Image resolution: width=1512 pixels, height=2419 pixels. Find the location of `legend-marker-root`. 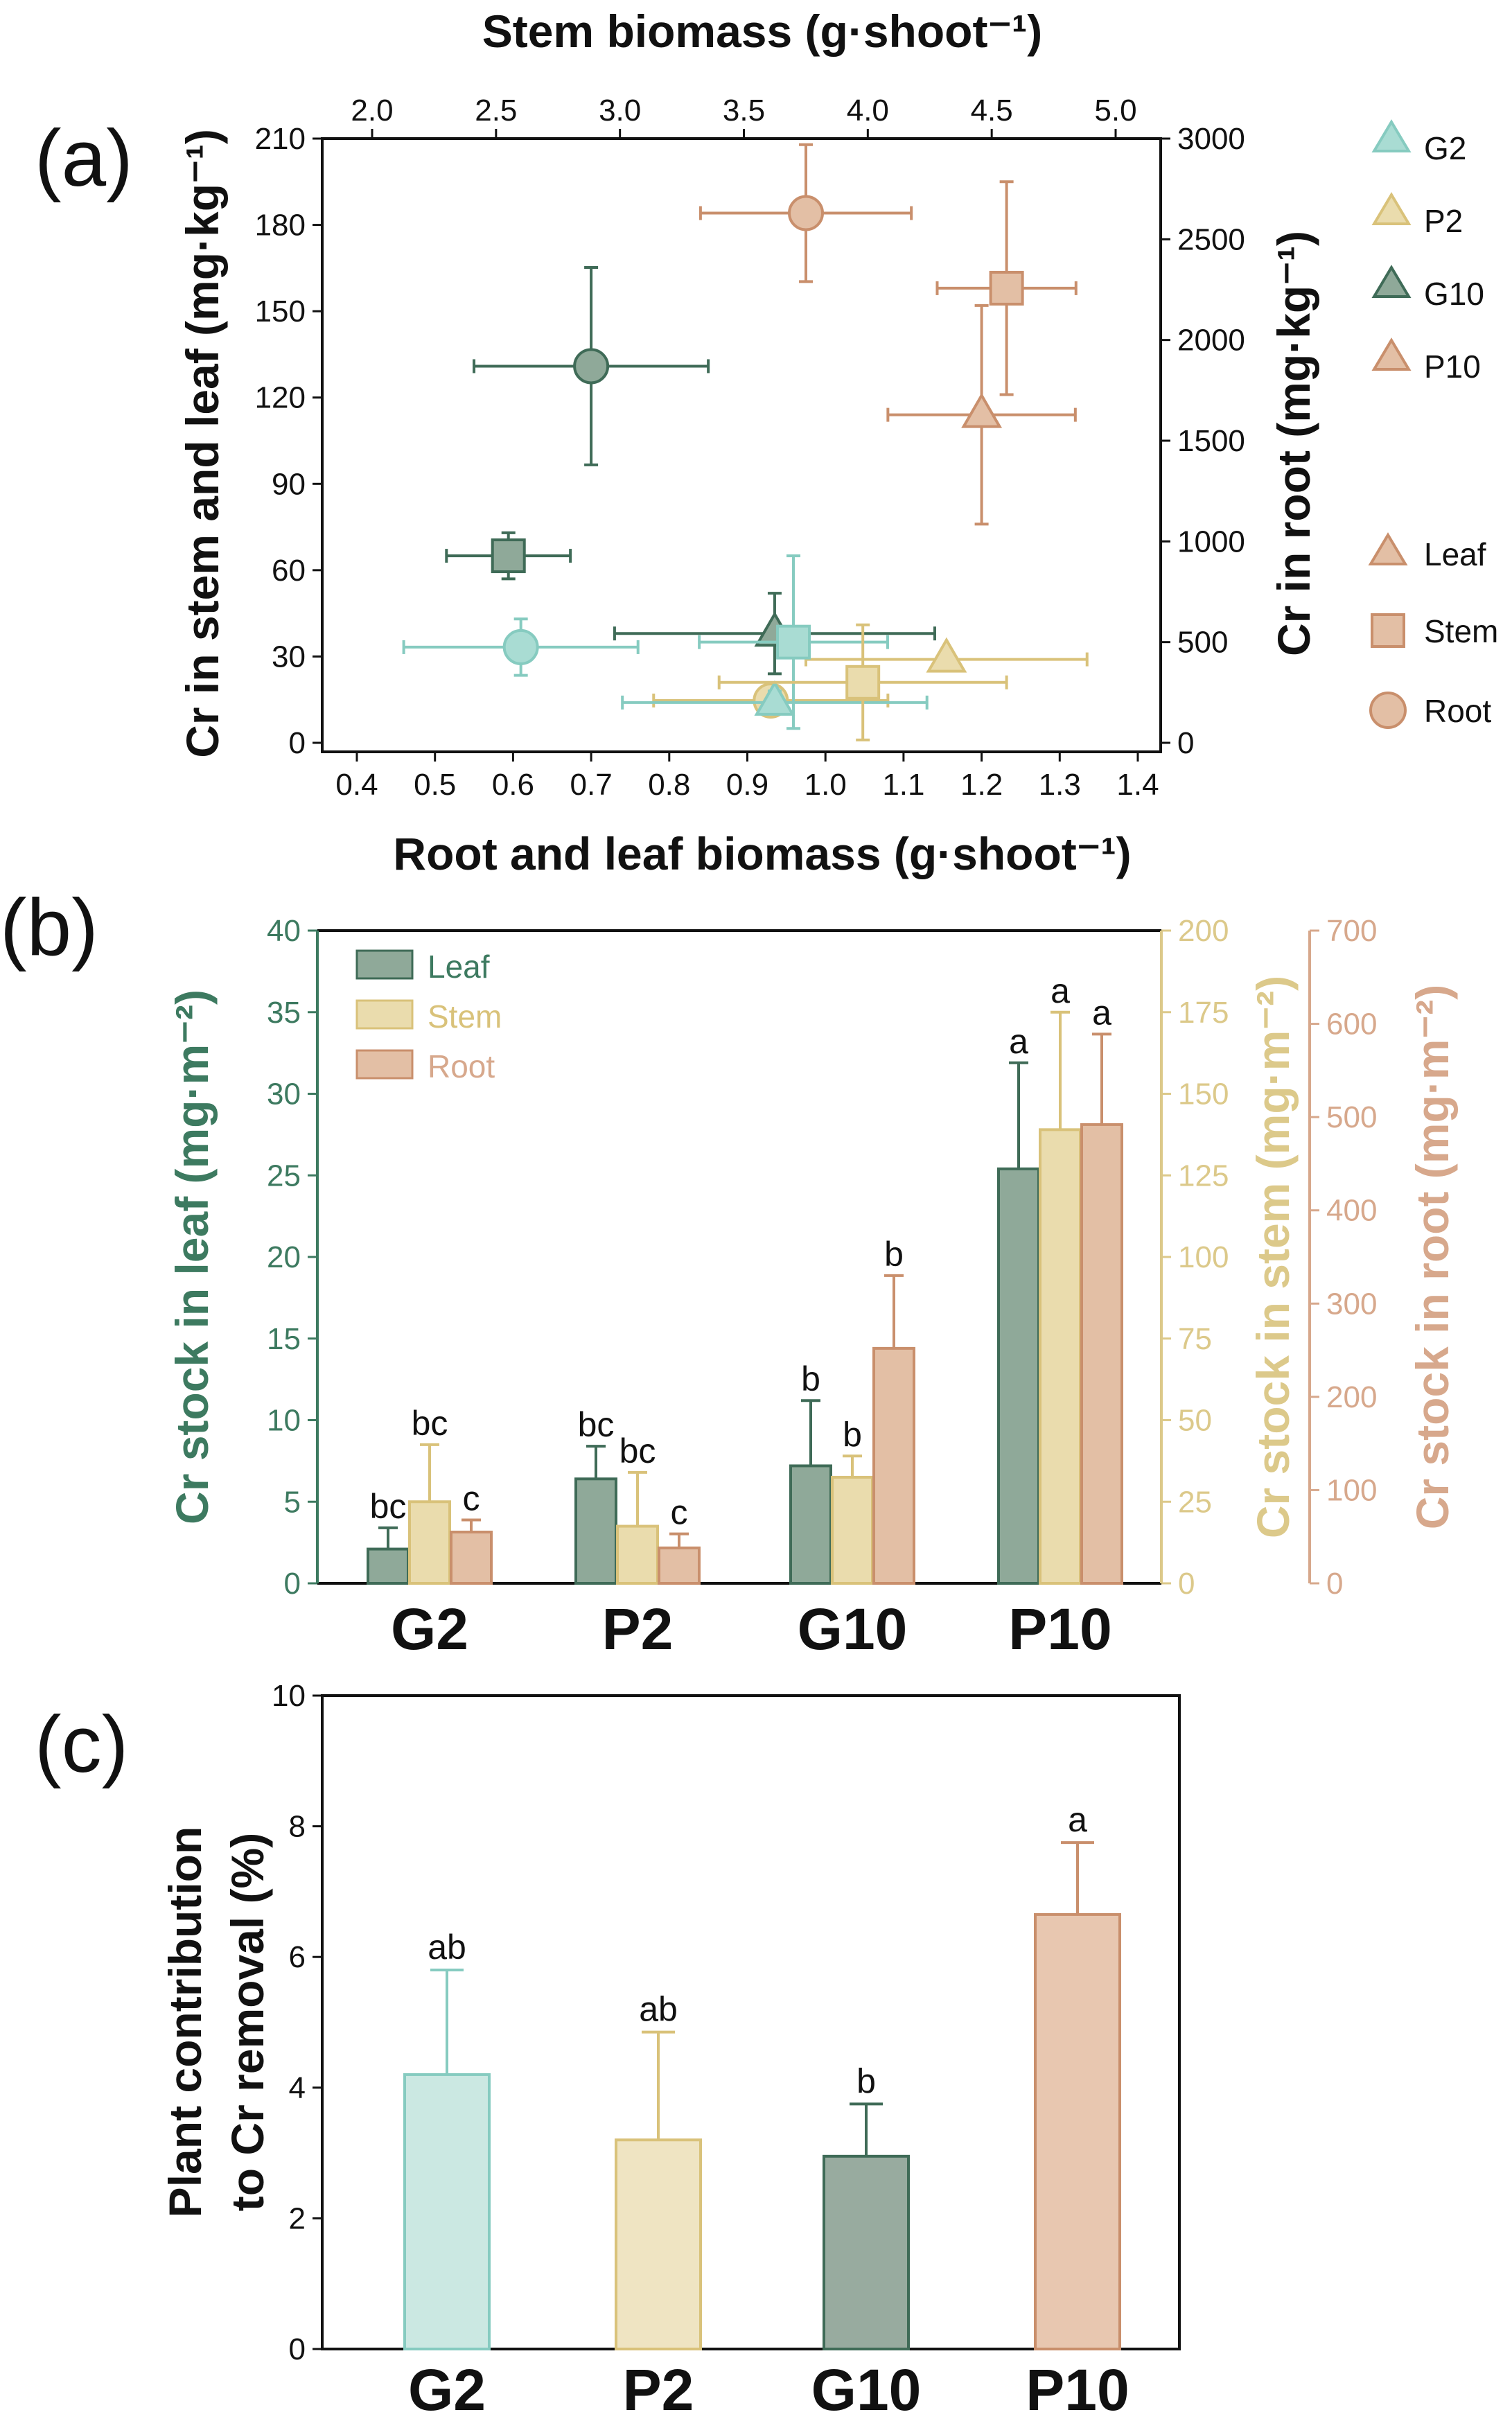

legend-marker-root is located at coordinates (1388, 710).